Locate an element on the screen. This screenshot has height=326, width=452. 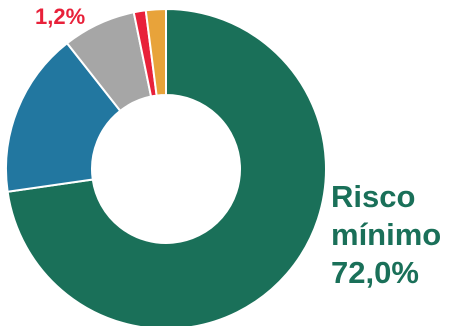
main-slice-label-line2: mínimo is located at coordinates (386, 234).